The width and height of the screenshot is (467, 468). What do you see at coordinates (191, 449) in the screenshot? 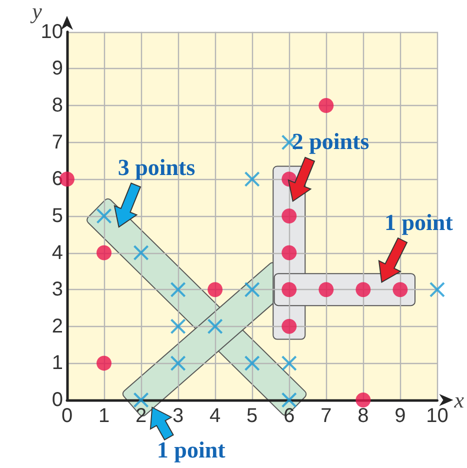
I see `text: 1 point` at bounding box center [191, 449].